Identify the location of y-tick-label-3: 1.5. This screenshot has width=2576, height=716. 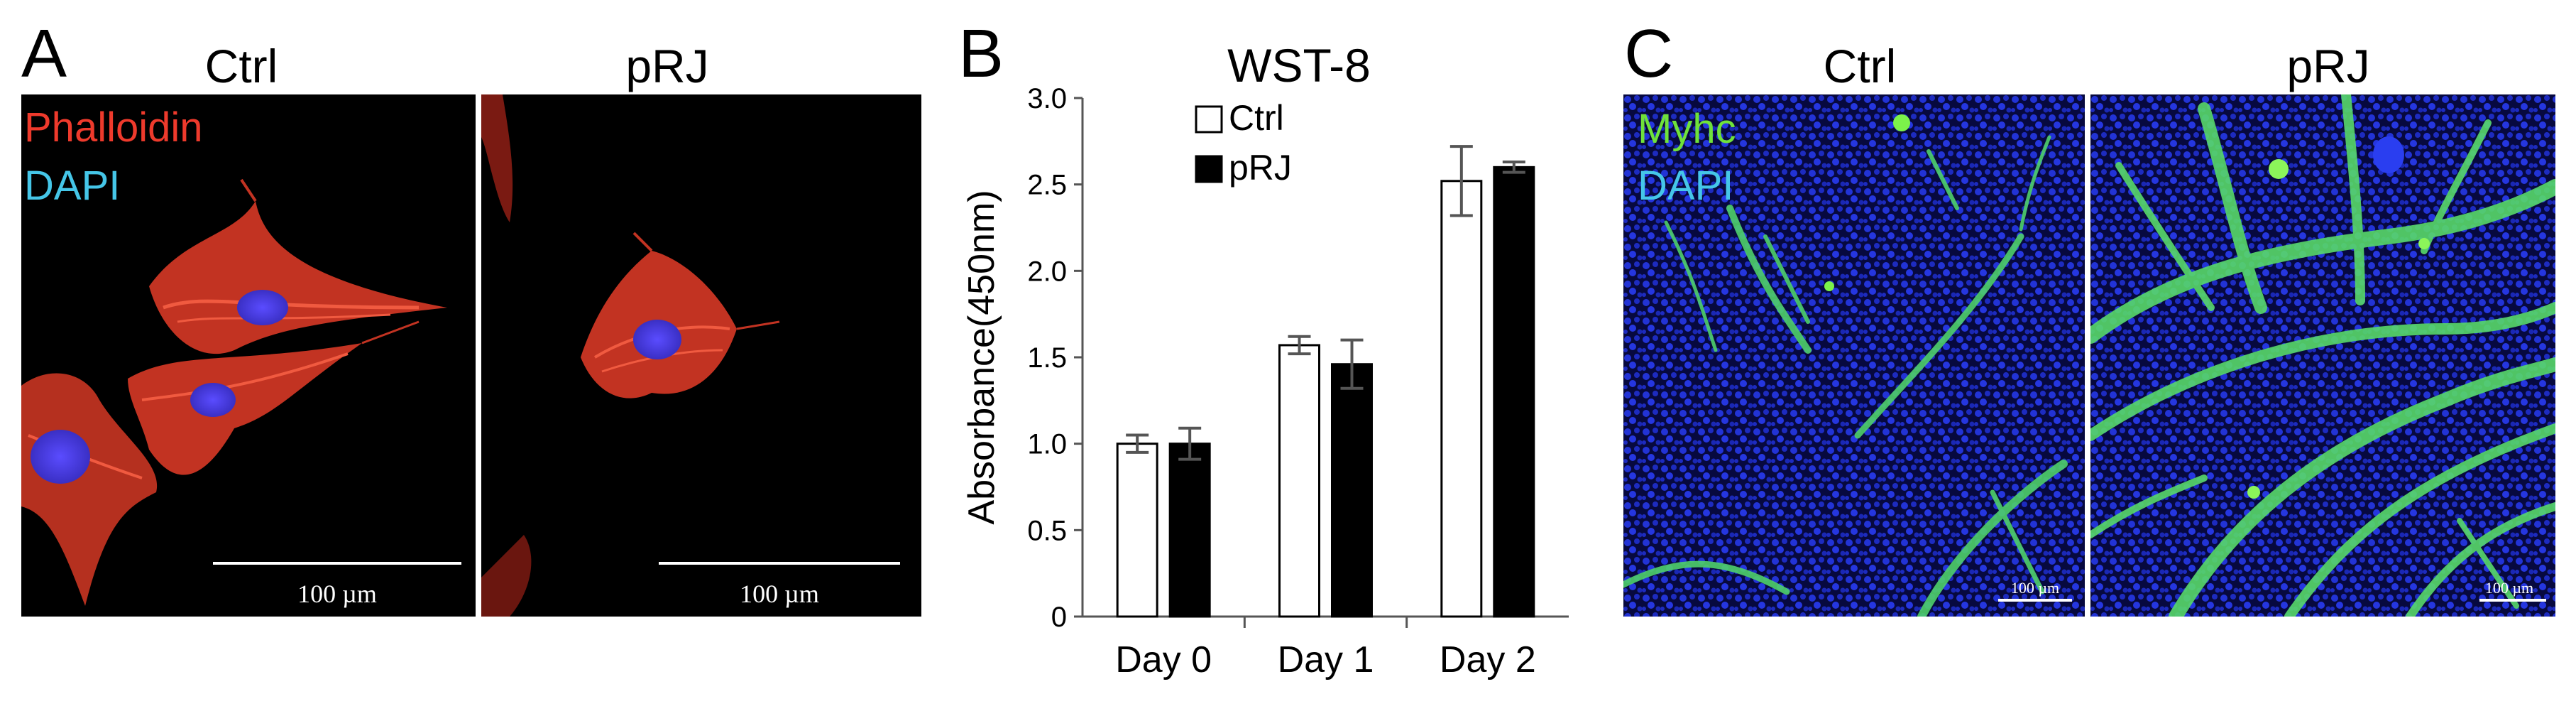
(1047, 358).